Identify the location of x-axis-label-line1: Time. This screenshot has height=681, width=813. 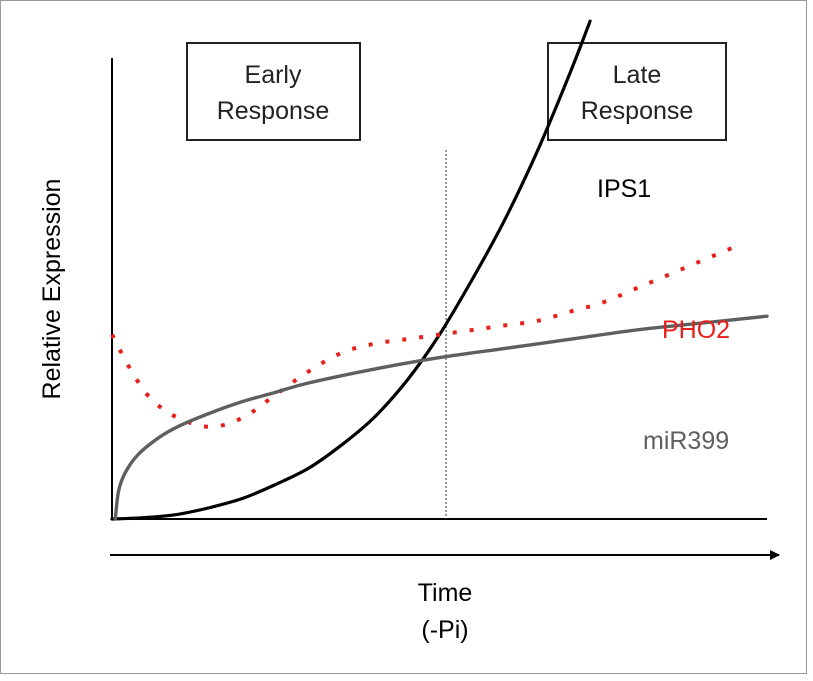
(445, 593).